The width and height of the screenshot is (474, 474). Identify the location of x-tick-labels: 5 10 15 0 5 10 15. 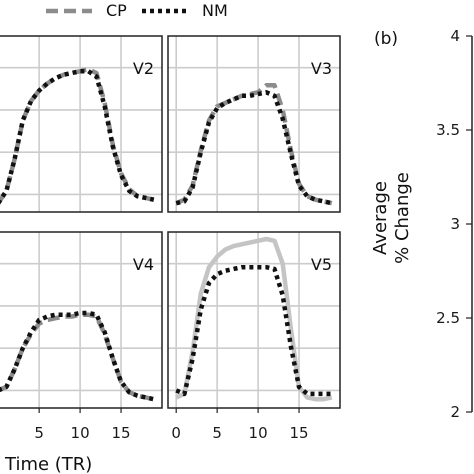
(171, 425).